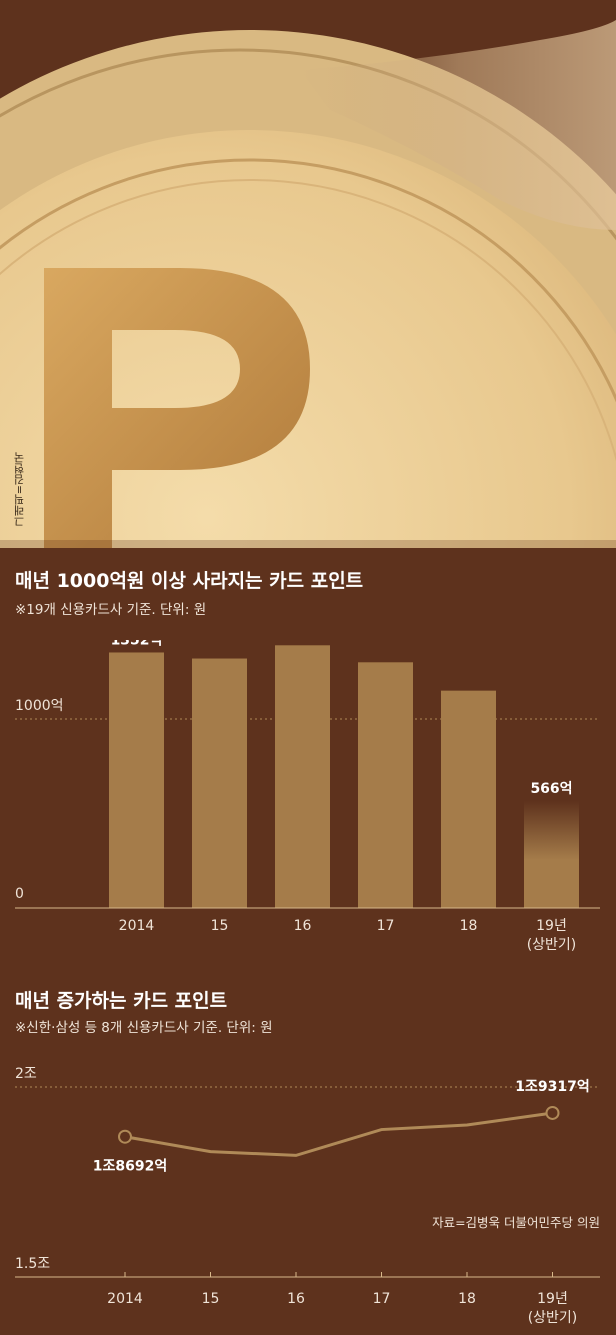 This screenshot has height=1335, width=616. I want to click on chart1-note: ※19개 신용카드사 기준. 단위: 원, so click(111, 610).